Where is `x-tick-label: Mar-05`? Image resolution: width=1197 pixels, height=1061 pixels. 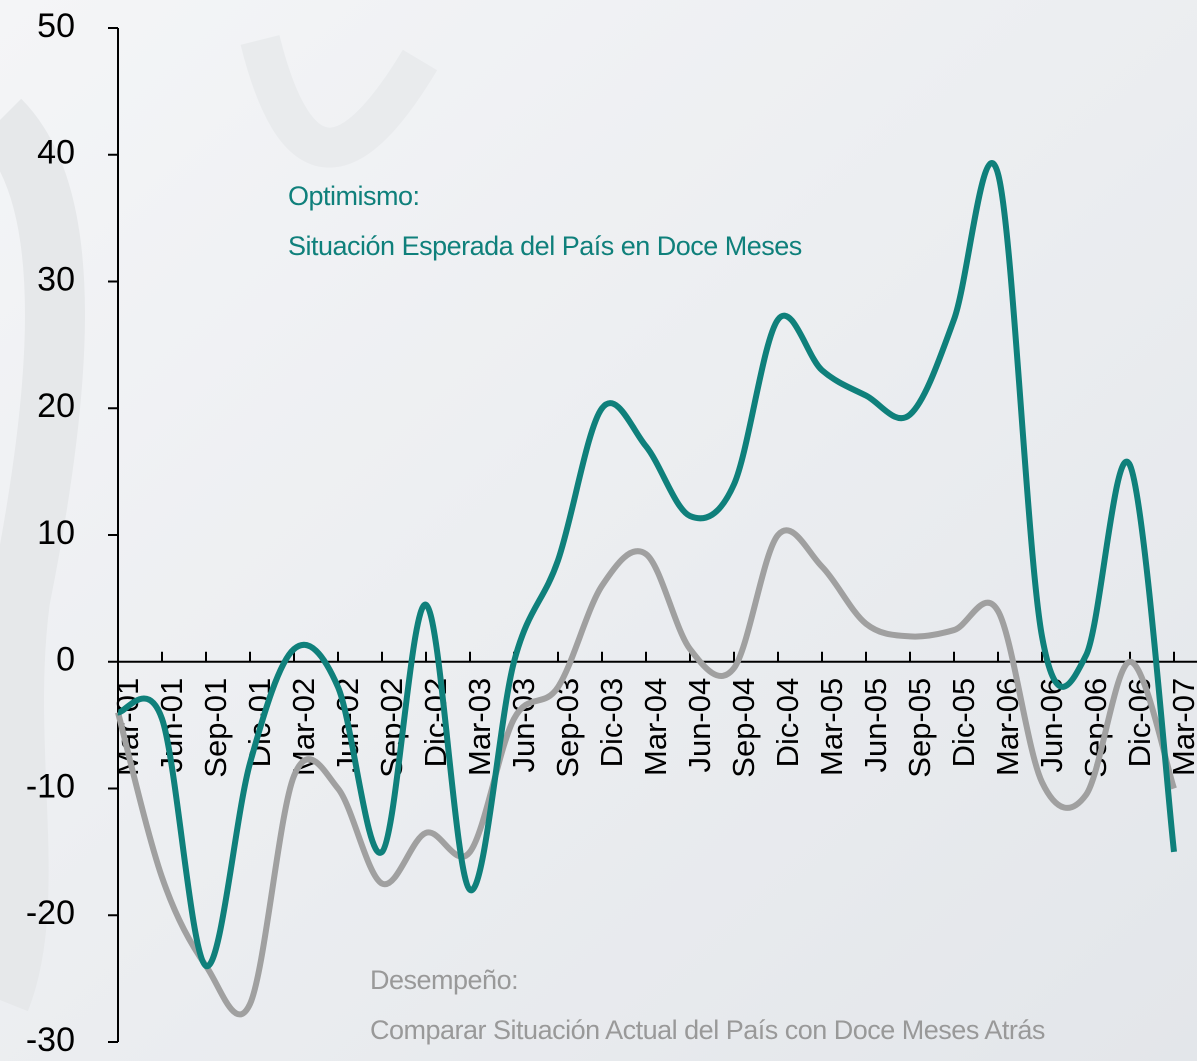
x-tick-label: Mar-05 is located at coordinates (831, 727).